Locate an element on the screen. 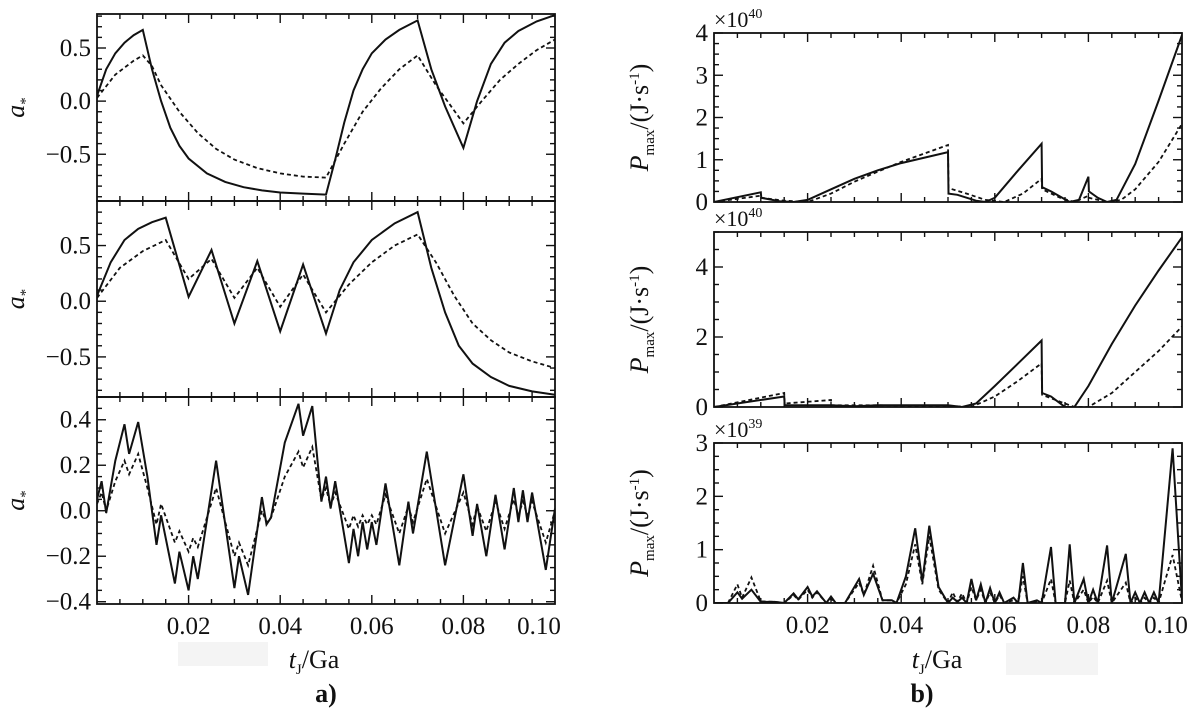 Image resolution: width=1200 pixels, height=713 pixels. y-axis-multiplier: ×1039 is located at coordinates (738, 429).